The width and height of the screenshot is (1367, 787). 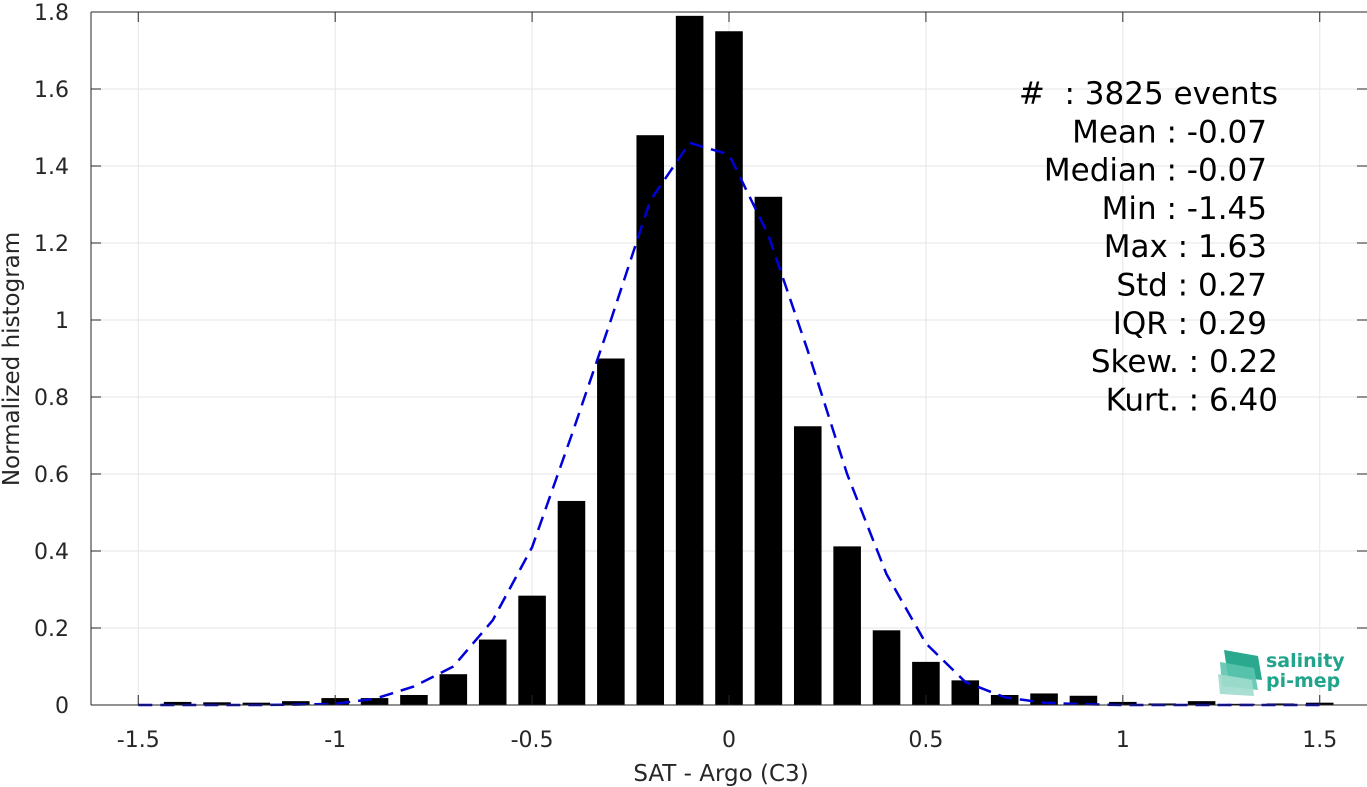 What do you see at coordinates (1123, 740) in the screenshot?
I see `x-tick-label: 1` at bounding box center [1123, 740].